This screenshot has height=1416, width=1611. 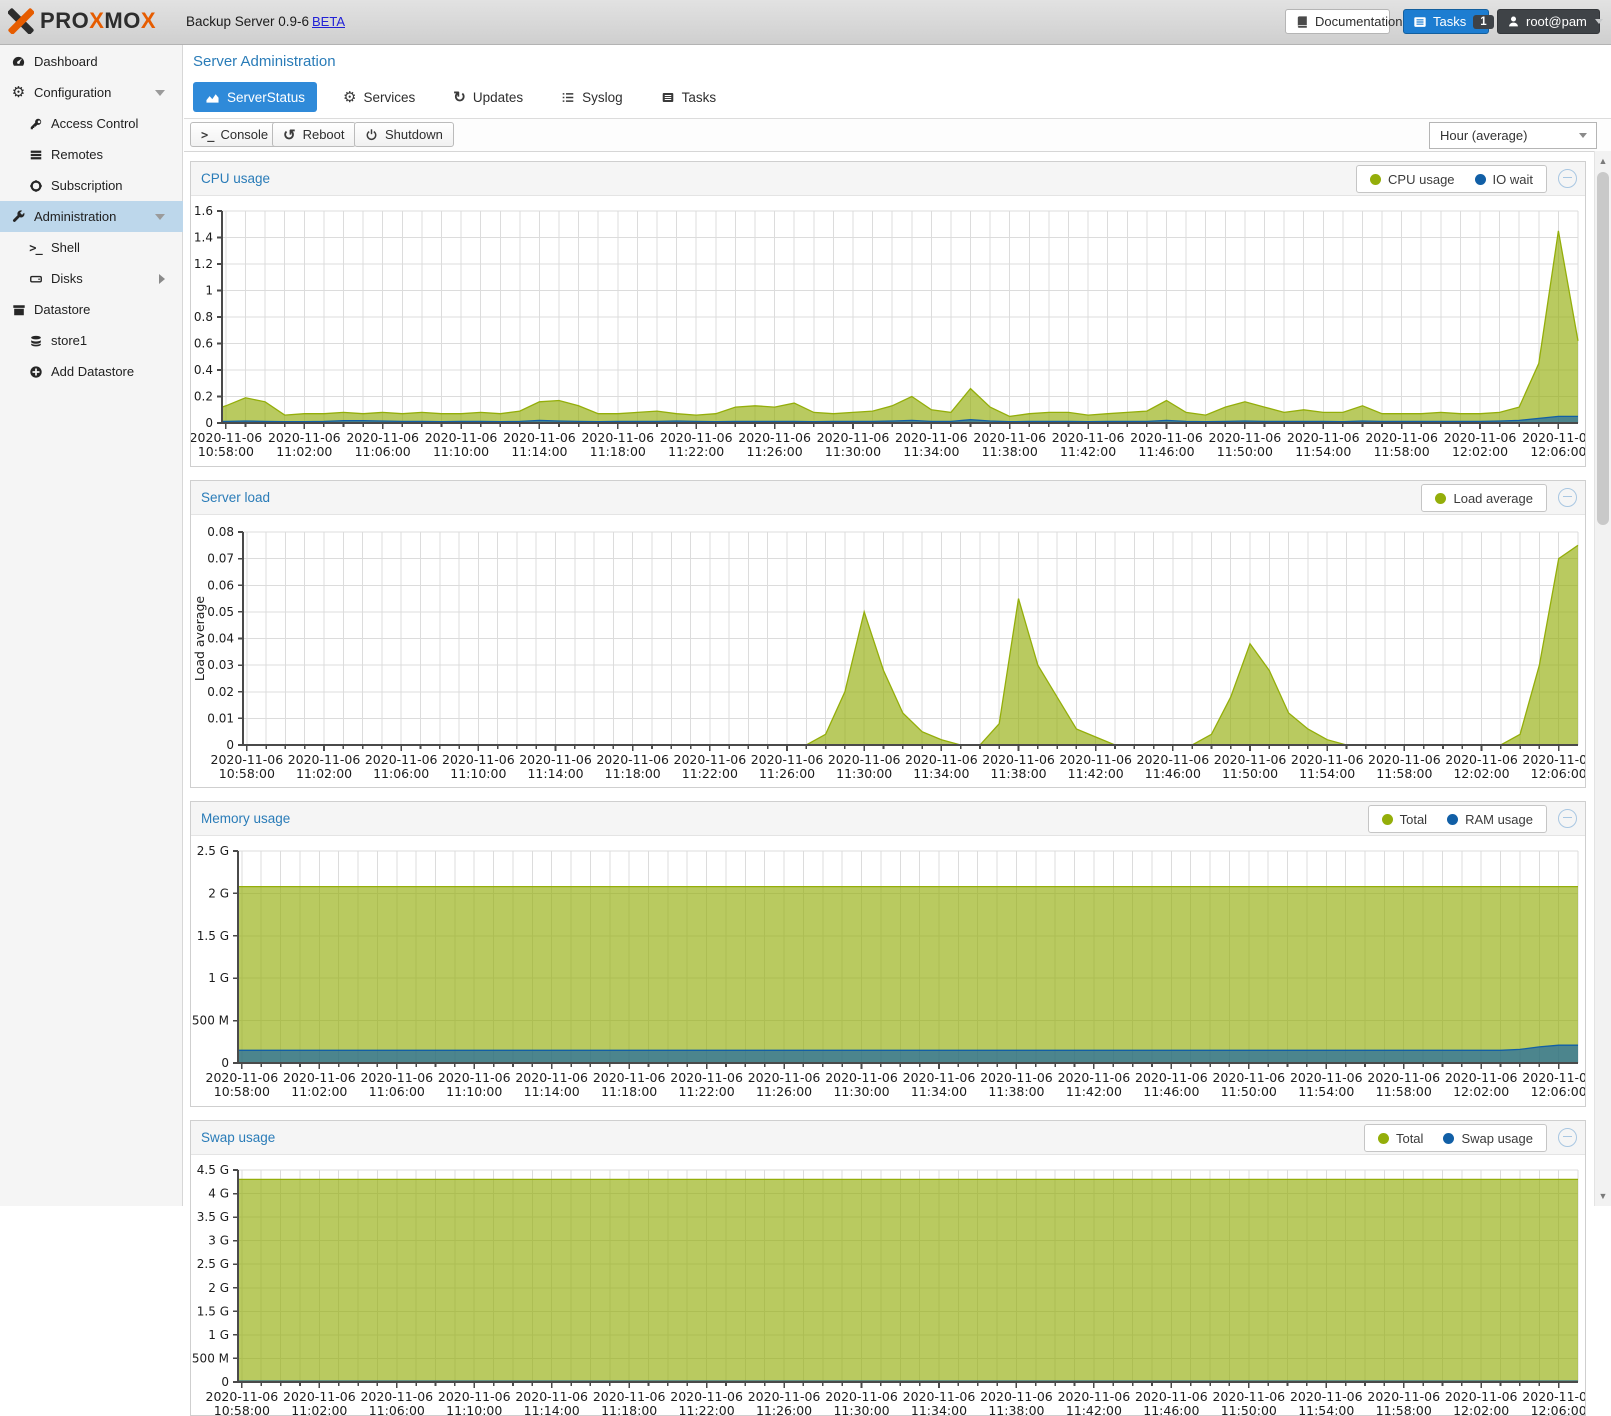 What do you see at coordinates (91, 278) in the screenshot?
I see `sidebar-item-disks: Disks` at bounding box center [91, 278].